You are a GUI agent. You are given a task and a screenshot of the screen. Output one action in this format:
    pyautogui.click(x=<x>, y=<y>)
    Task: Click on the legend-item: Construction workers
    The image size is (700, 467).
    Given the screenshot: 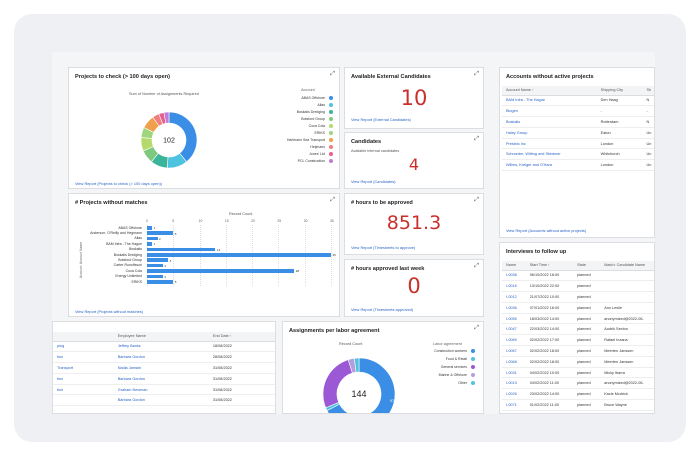 What is the action you would take?
    pyautogui.click(x=450, y=351)
    